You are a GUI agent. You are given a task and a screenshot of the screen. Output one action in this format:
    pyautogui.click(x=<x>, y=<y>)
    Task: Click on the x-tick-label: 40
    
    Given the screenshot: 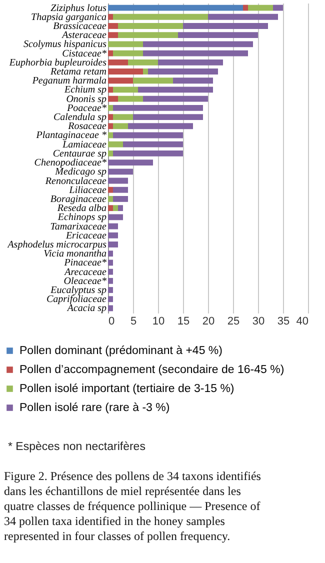 What is the action you would take?
    pyautogui.click(x=302, y=322)
    